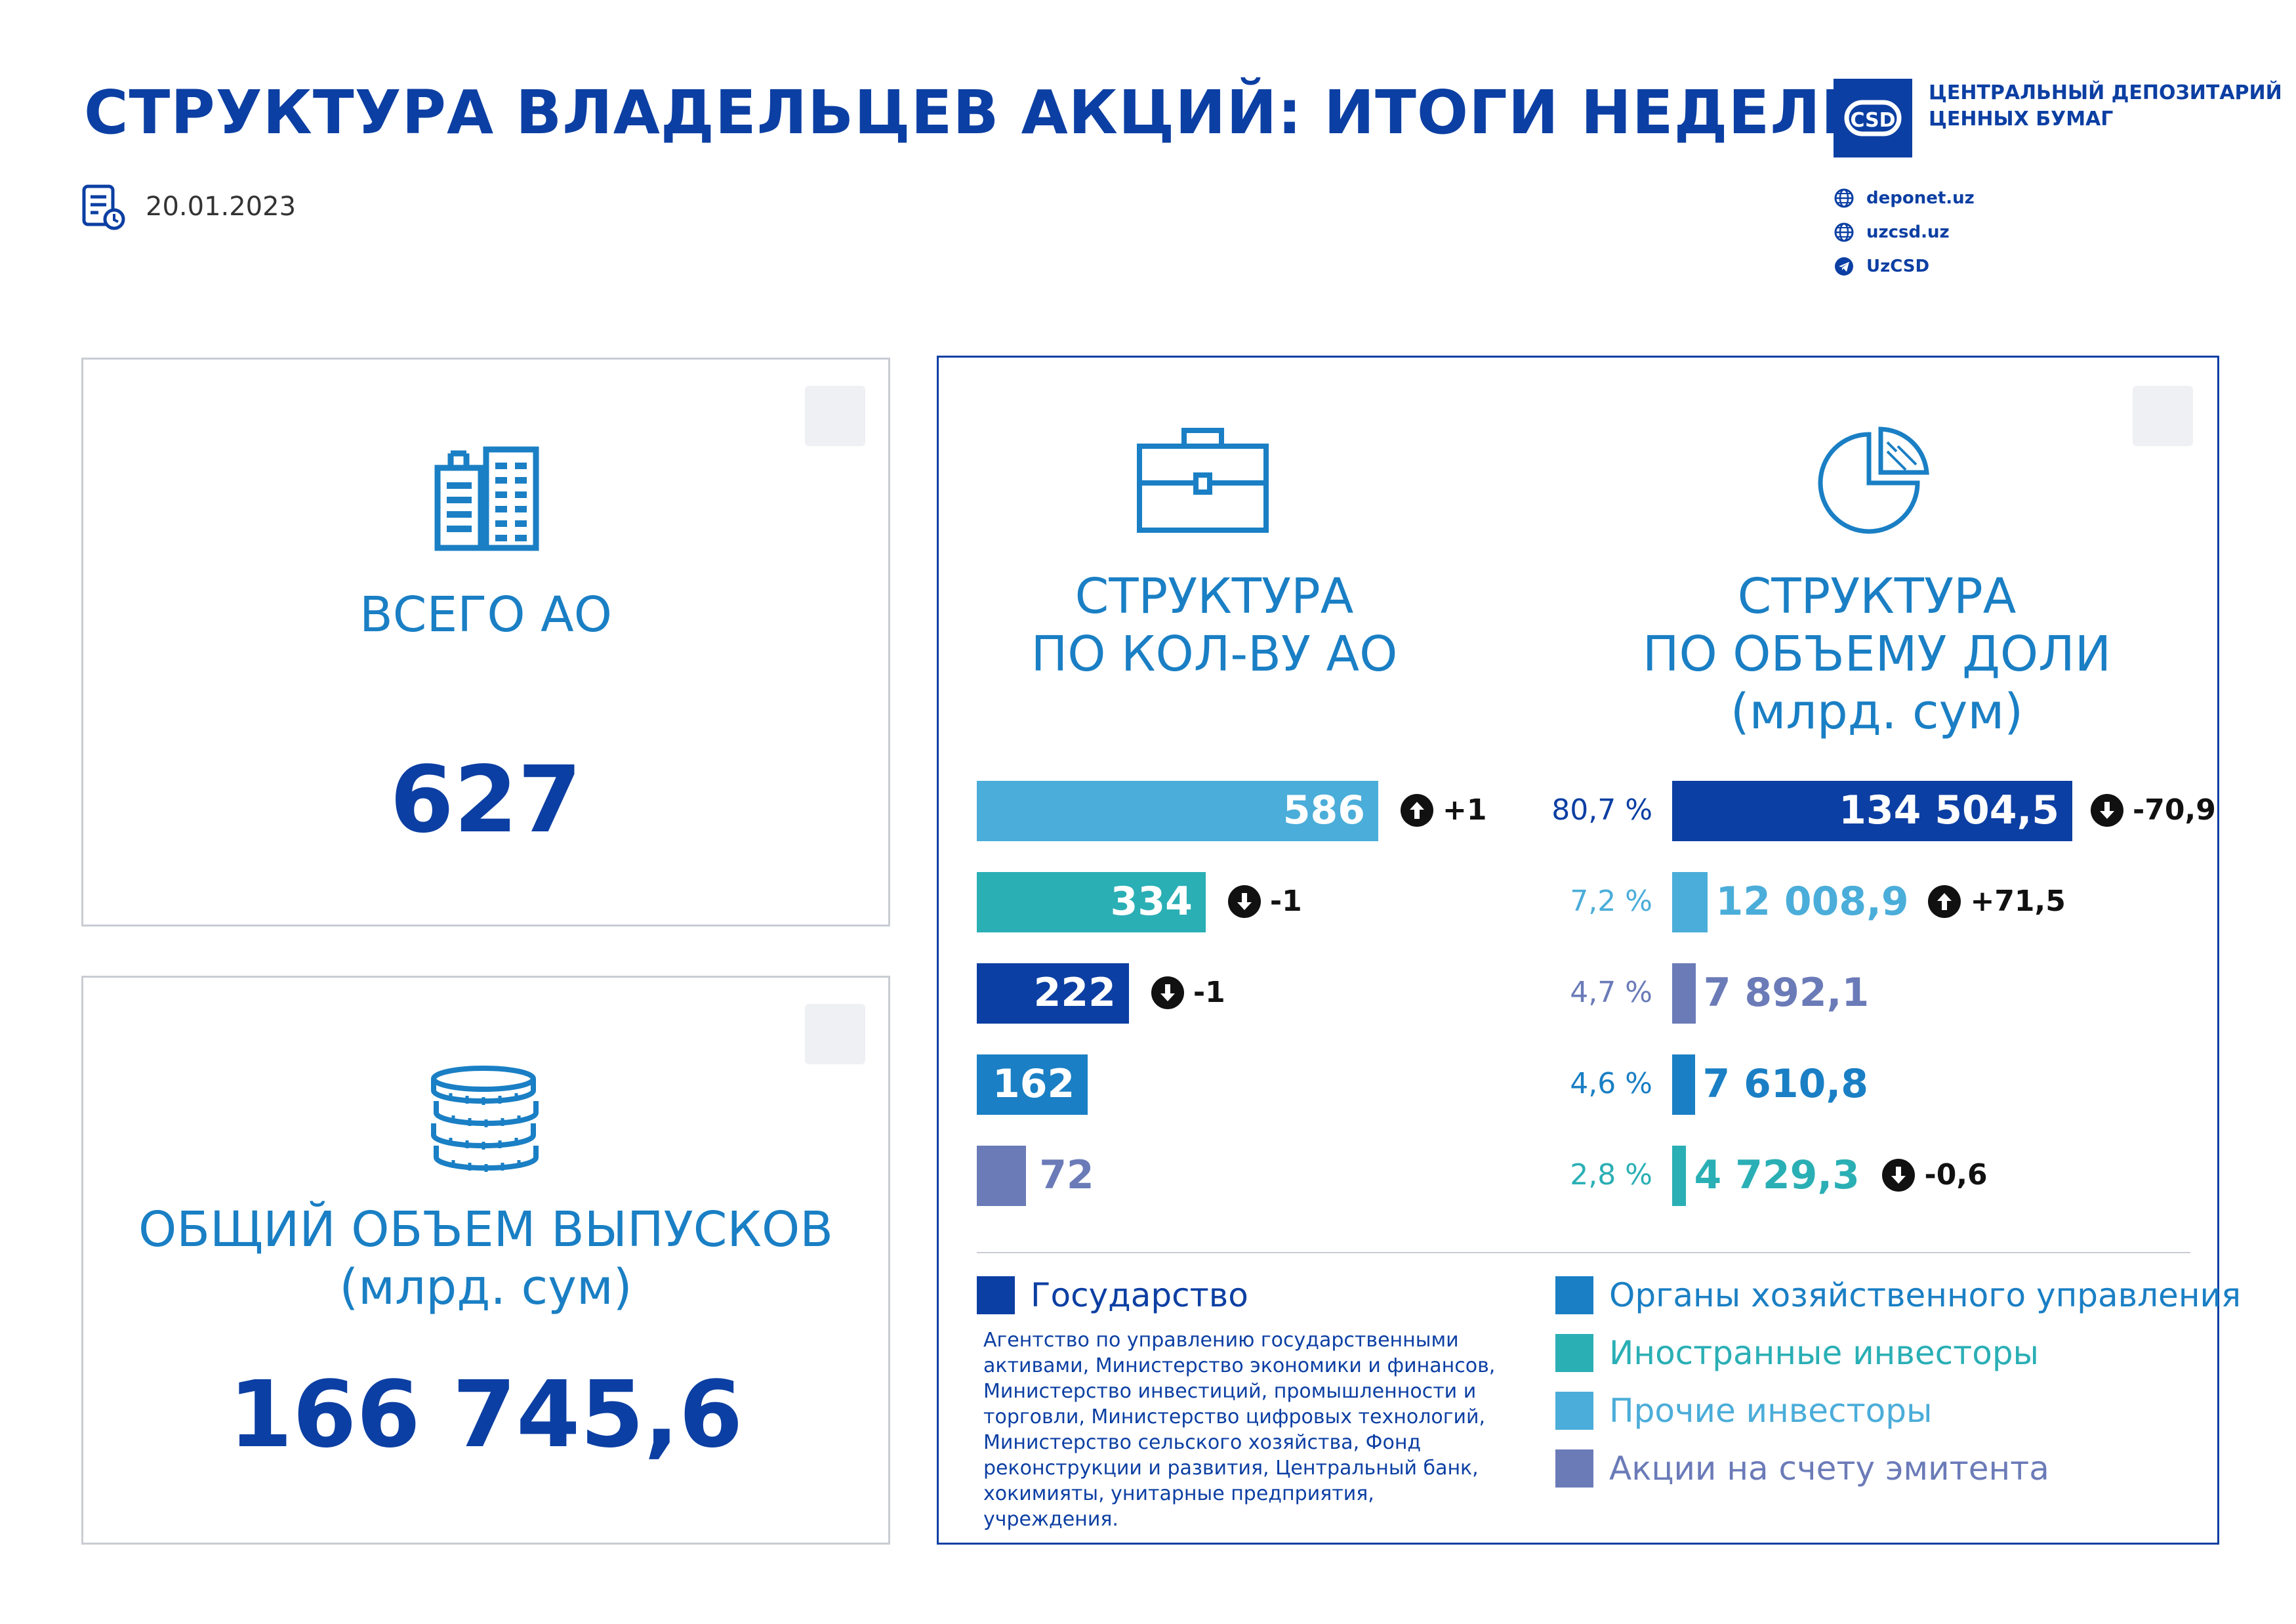 This screenshot has height=1624, width=2296. Describe the element at coordinates (1151, 902) in the screenshot. I see `count-bar-label: 334` at that location.